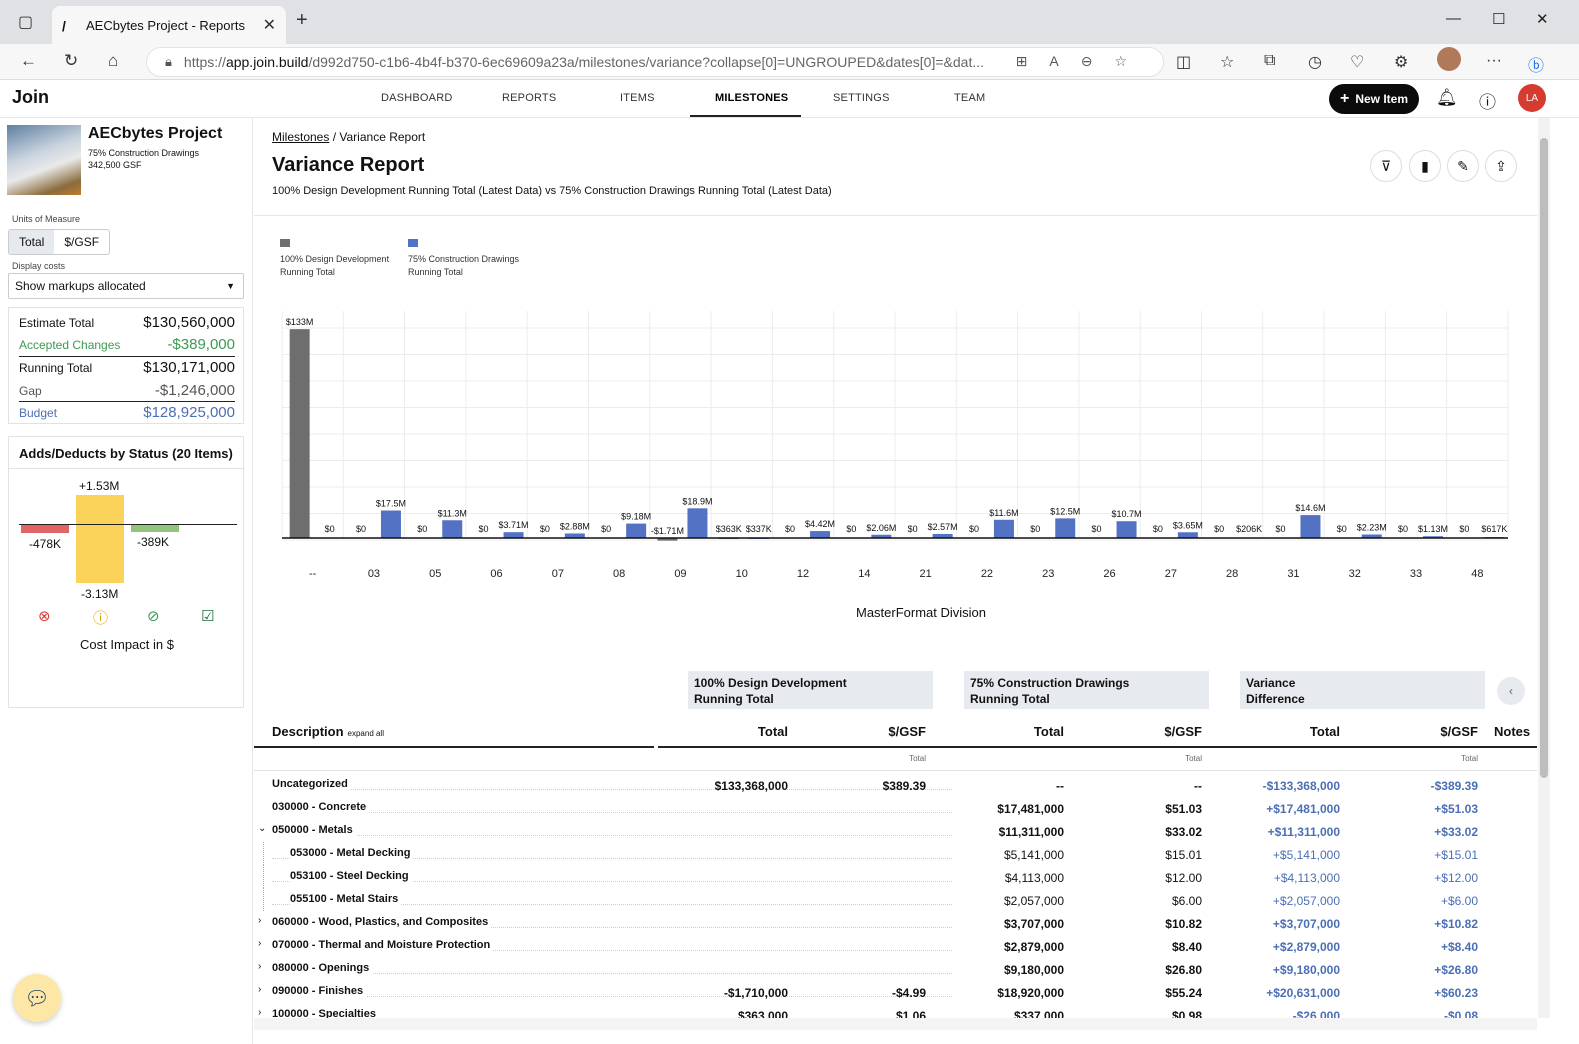 The width and height of the screenshot is (1579, 1044). What do you see at coordinates (44, 616) in the screenshot?
I see `rejected-icon: ⊗` at bounding box center [44, 616].